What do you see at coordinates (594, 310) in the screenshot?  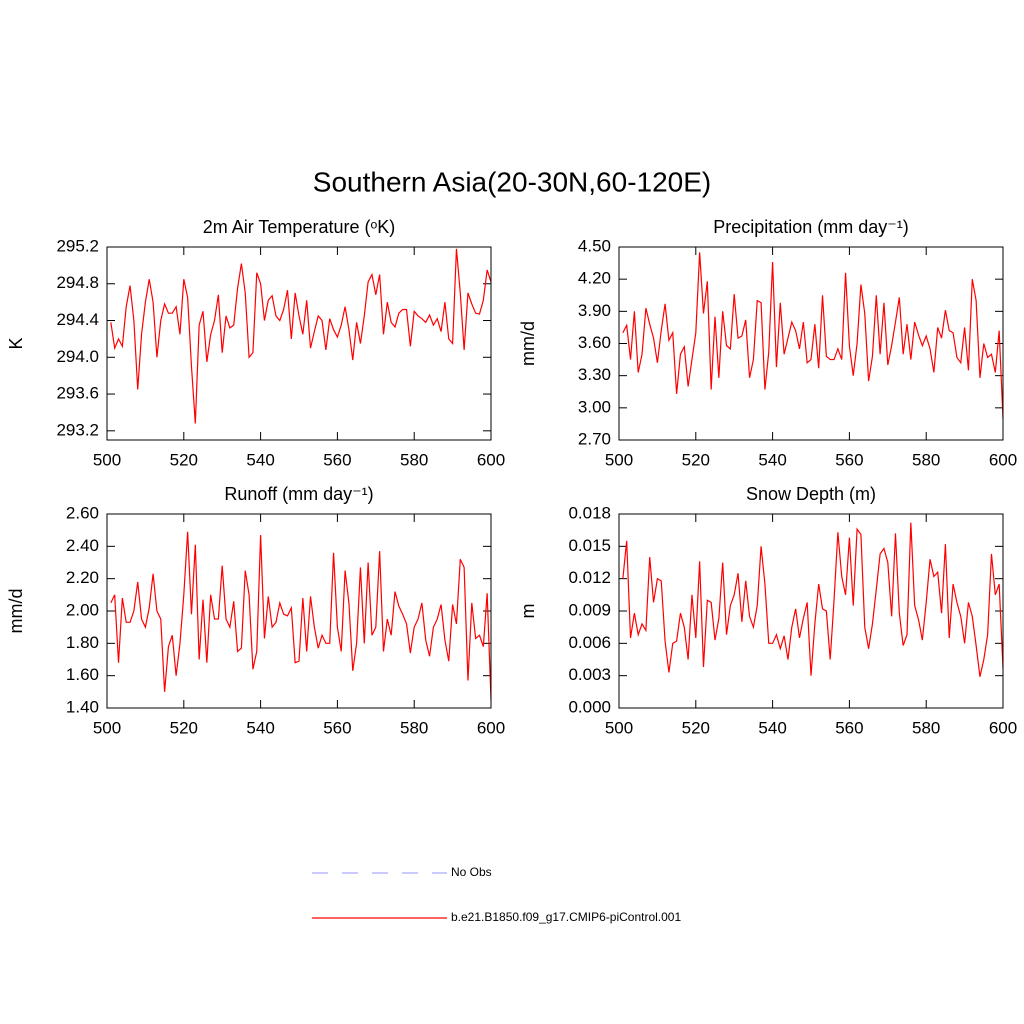 I see `y-tick-label: 3.90` at bounding box center [594, 310].